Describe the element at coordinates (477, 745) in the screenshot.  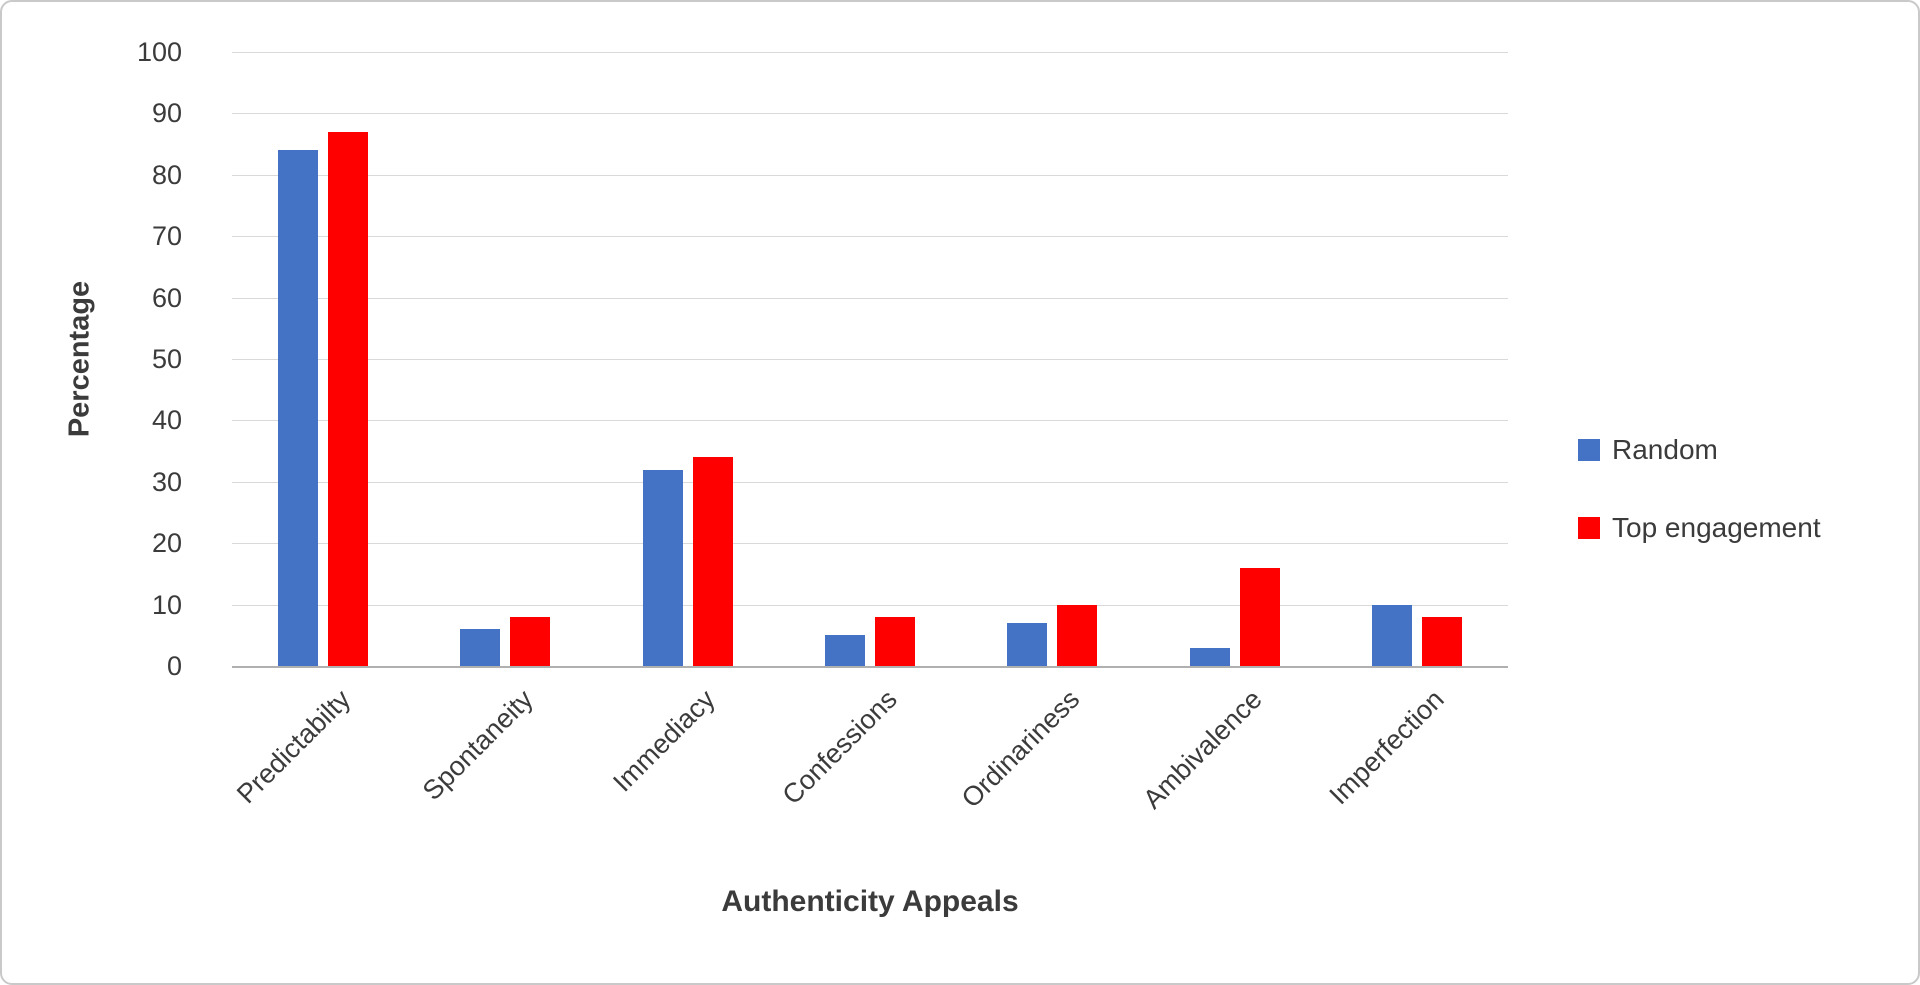
I see `x-category-label: Spontaneity` at that location.